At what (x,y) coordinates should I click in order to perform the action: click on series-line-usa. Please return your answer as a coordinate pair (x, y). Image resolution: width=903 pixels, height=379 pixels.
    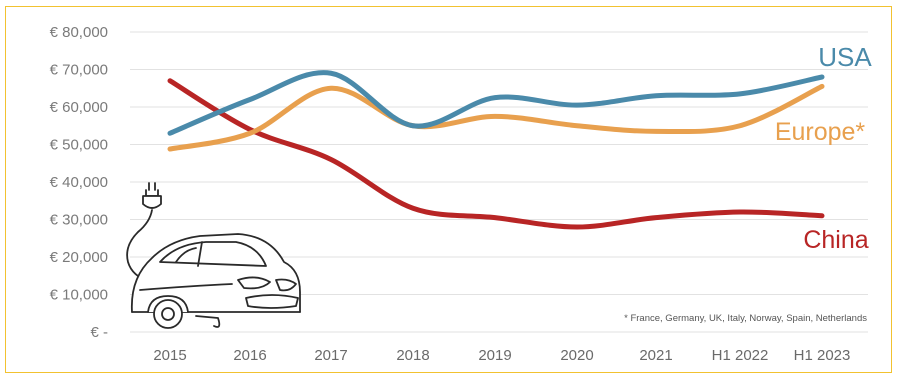
    Looking at the image, I should click on (496, 103).